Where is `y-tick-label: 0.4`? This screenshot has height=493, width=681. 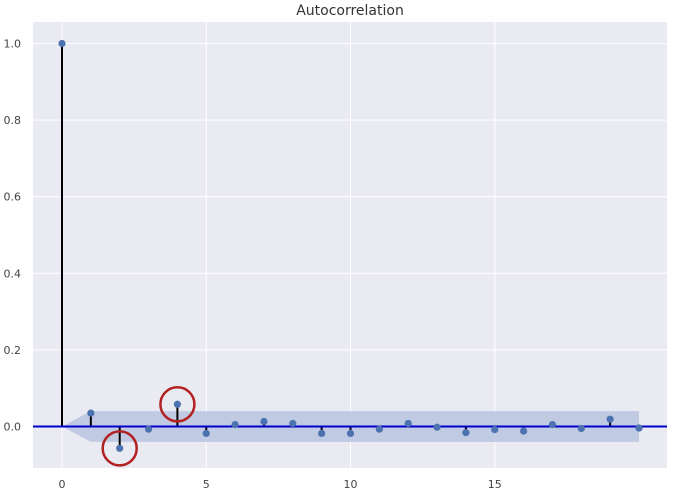 y-tick-label: 0.4 is located at coordinates (13, 273).